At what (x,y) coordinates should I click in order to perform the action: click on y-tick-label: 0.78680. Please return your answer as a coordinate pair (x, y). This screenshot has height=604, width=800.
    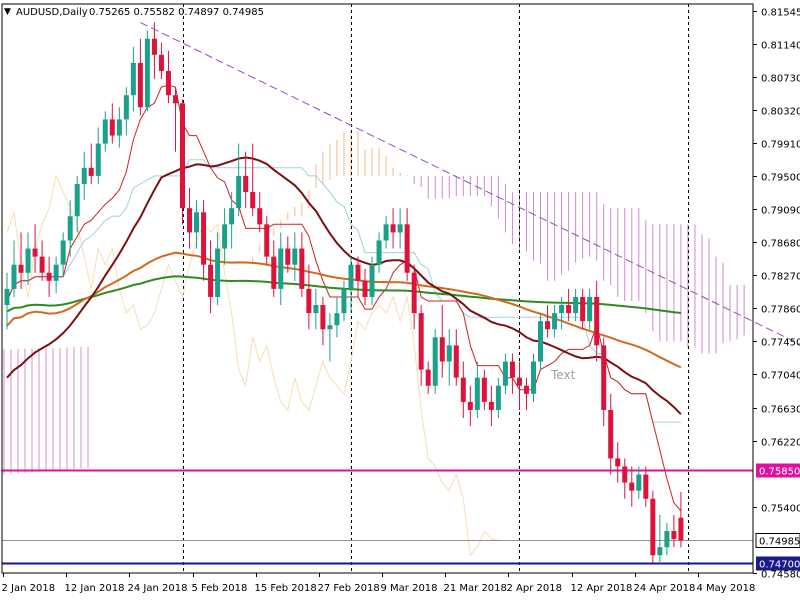
    Looking at the image, I should click on (780, 244).